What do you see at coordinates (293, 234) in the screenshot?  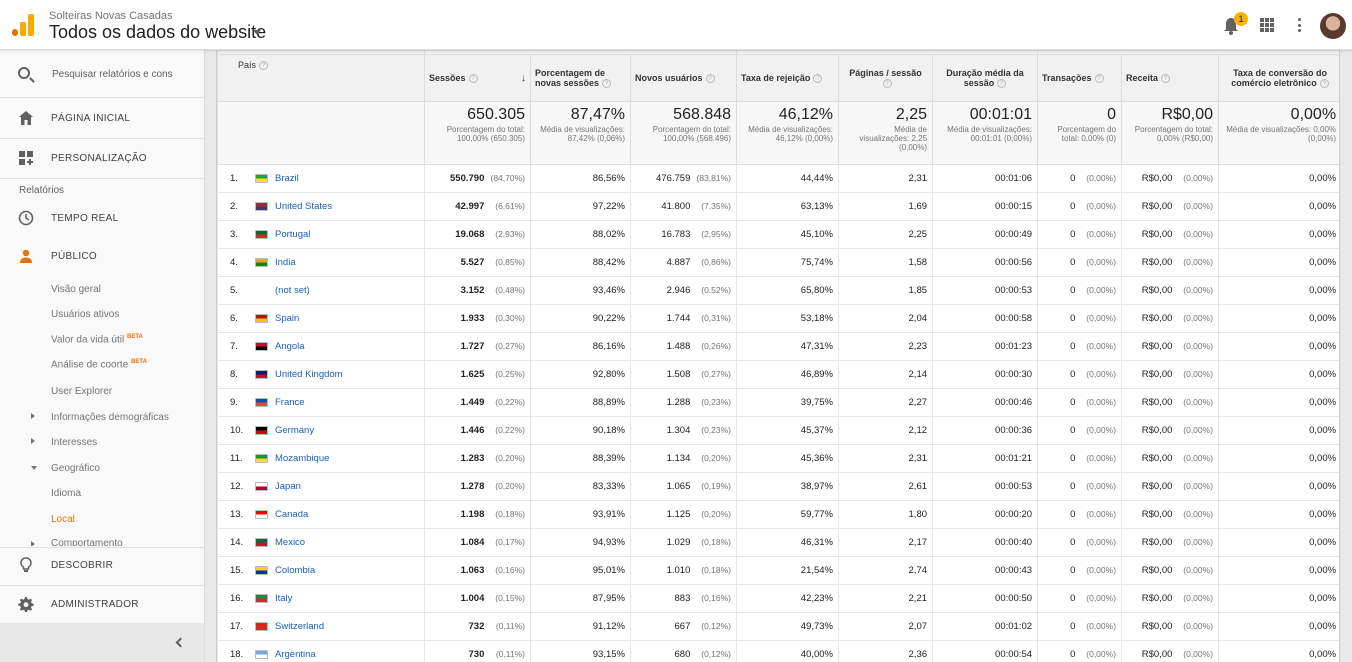 I see `country-link: Portugal` at bounding box center [293, 234].